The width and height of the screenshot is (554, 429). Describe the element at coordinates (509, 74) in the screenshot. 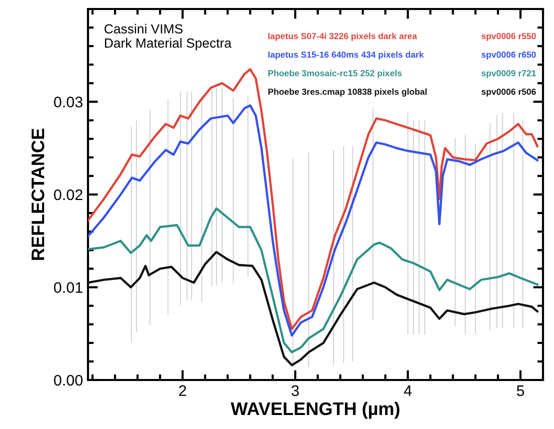

I see `annotation: spv0009 r721` at that location.